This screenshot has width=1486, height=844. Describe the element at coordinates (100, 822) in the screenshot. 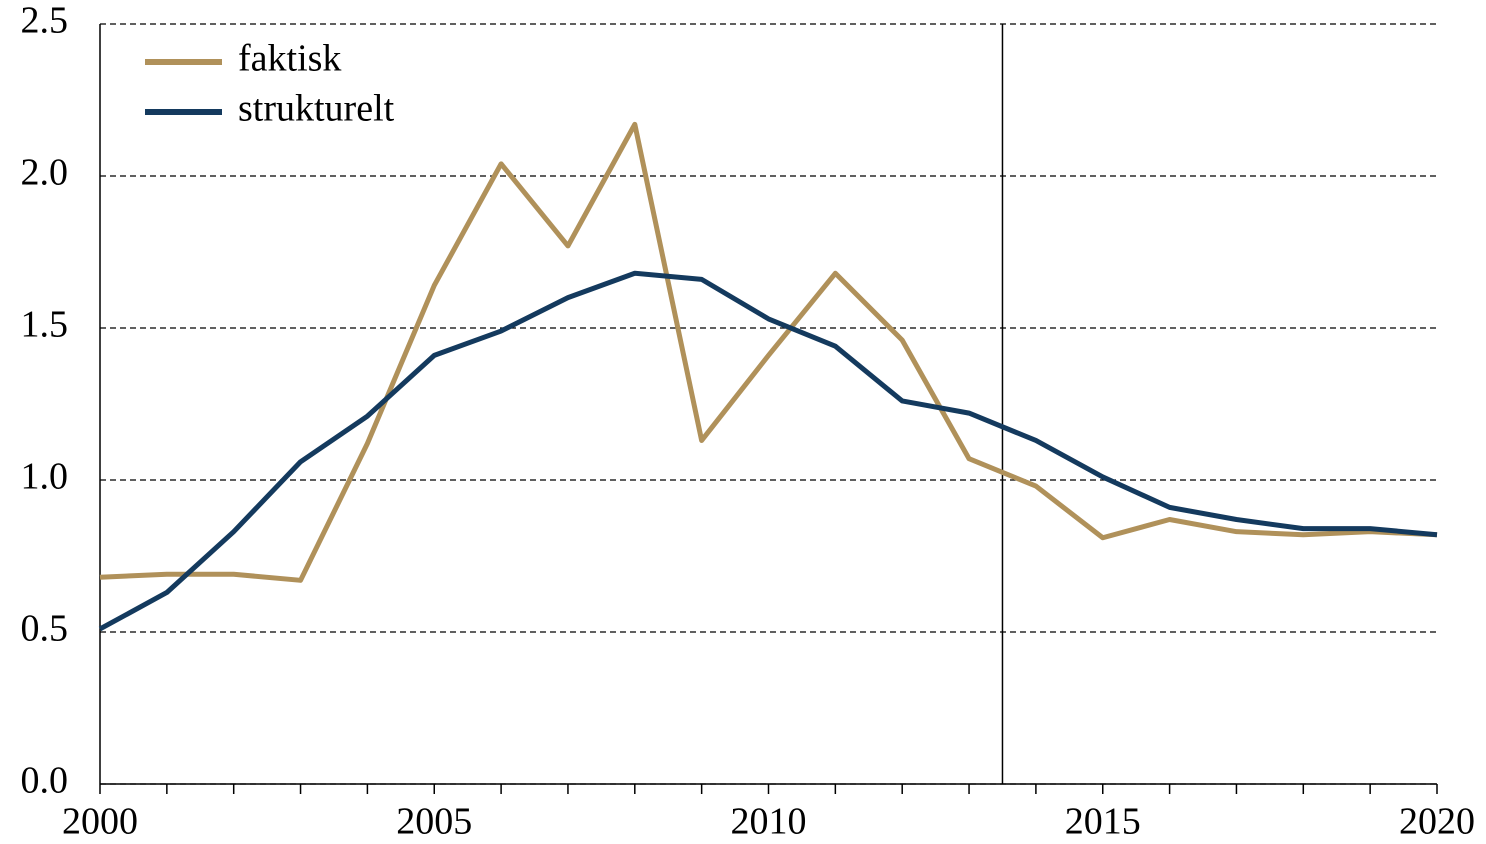

I see `x-tick-label: 2000` at that location.